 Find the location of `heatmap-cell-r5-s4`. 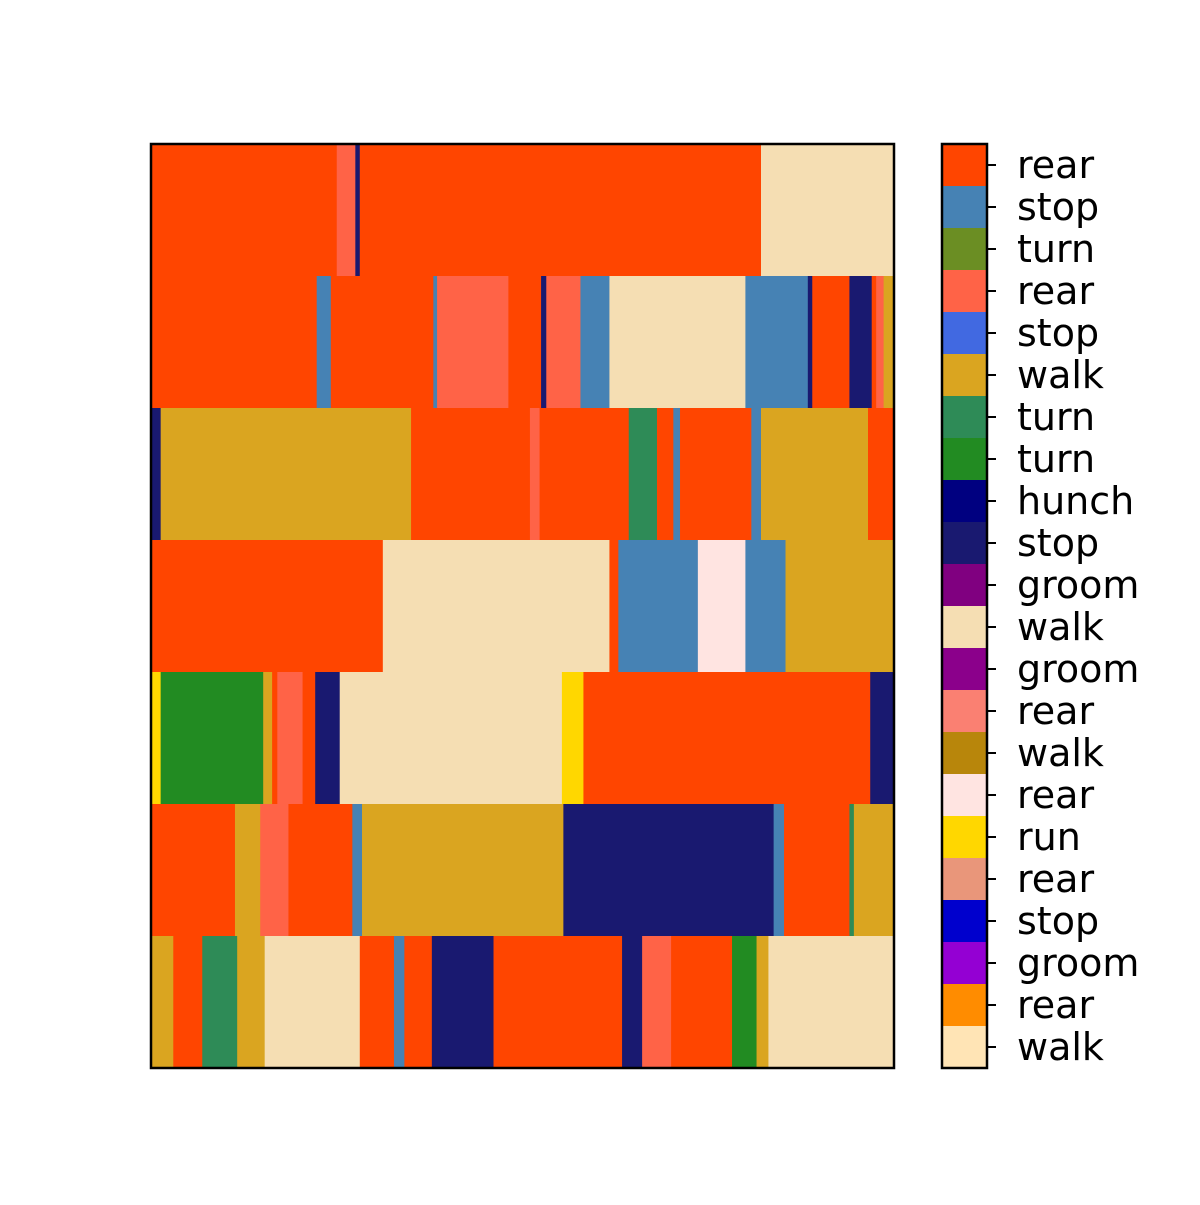

heatmap-cell-r5-s4 is located at coordinates (357, 870).